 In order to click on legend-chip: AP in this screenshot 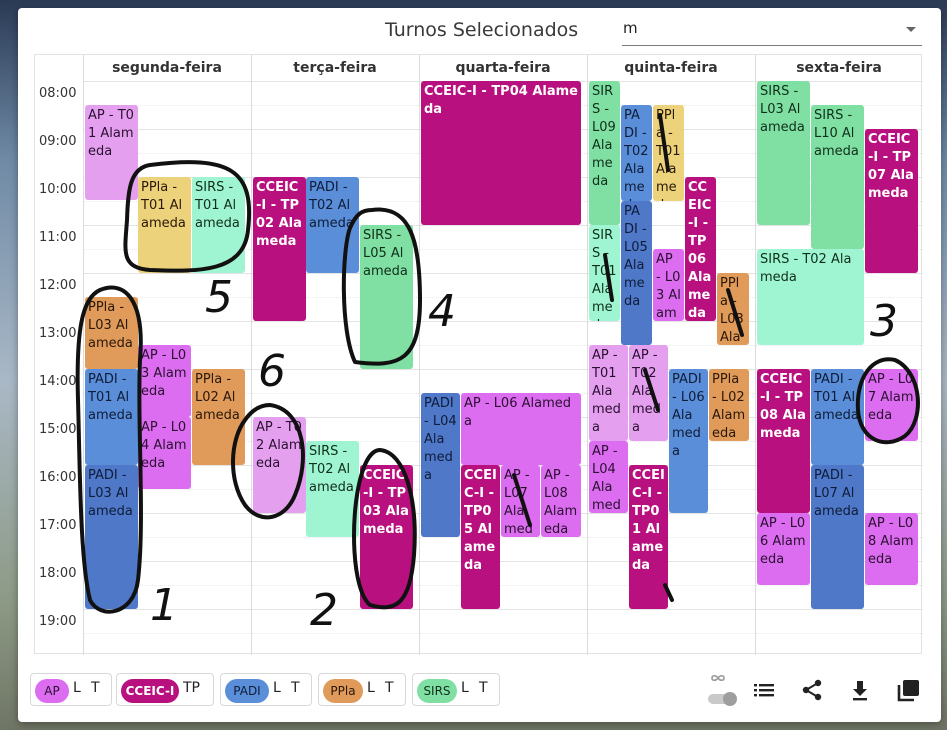, I will do `click(52, 691)`.